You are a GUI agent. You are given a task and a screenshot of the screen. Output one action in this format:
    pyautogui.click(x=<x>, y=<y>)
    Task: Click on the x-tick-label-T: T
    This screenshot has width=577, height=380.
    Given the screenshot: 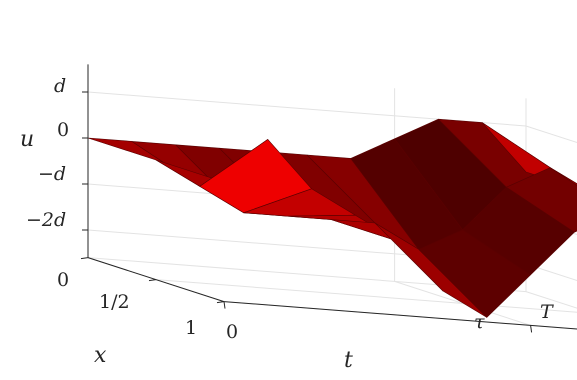 What is the action you would take?
    pyautogui.click(x=547, y=312)
    